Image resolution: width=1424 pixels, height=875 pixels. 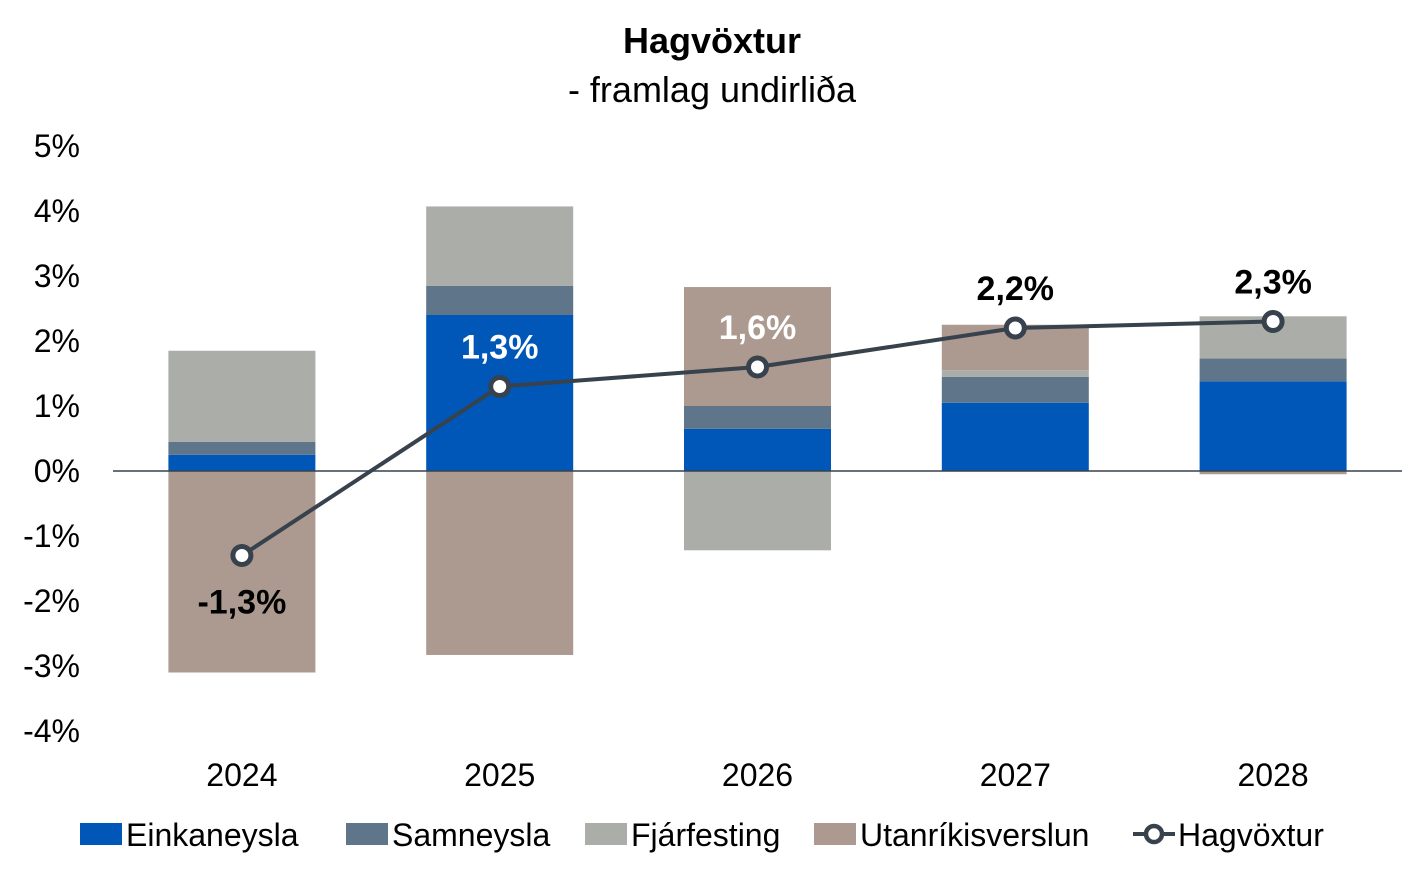 What do you see at coordinates (712, 89) in the screenshot?
I see `chart-subtitle: - framlag undirliða` at bounding box center [712, 89].